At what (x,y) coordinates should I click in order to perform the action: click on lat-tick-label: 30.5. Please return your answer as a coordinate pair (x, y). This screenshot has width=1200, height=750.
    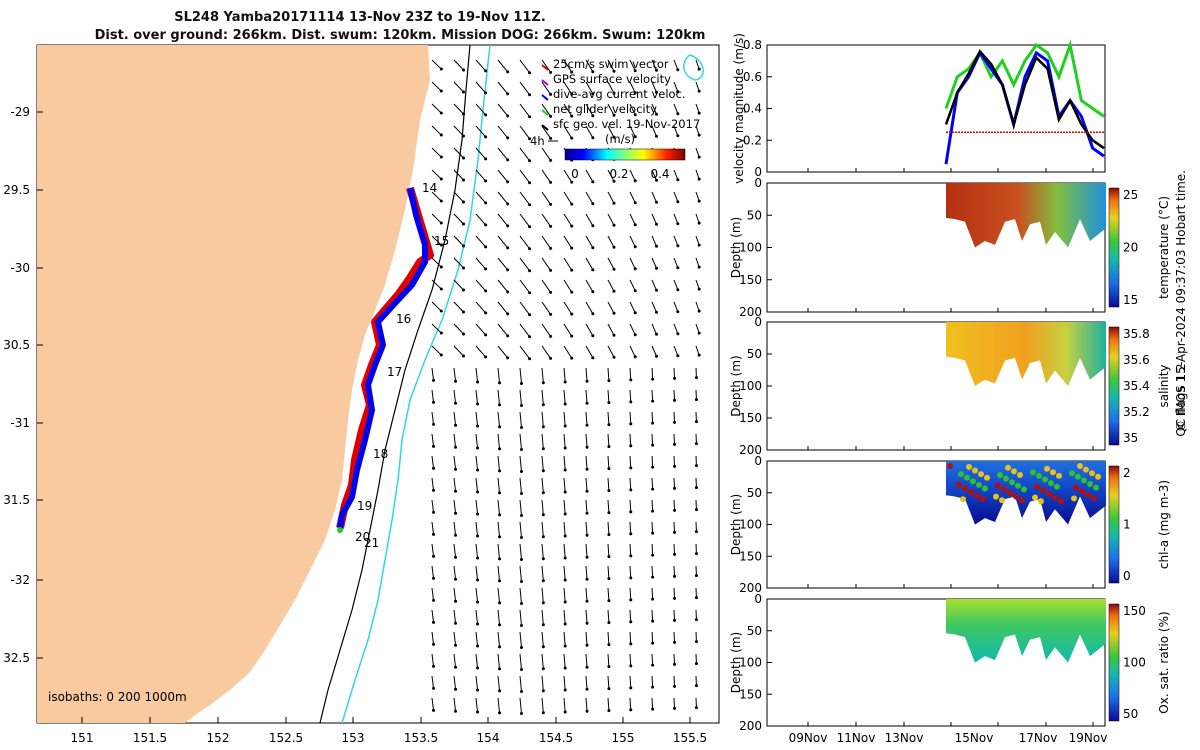
    Looking at the image, I should click on (16, 345).